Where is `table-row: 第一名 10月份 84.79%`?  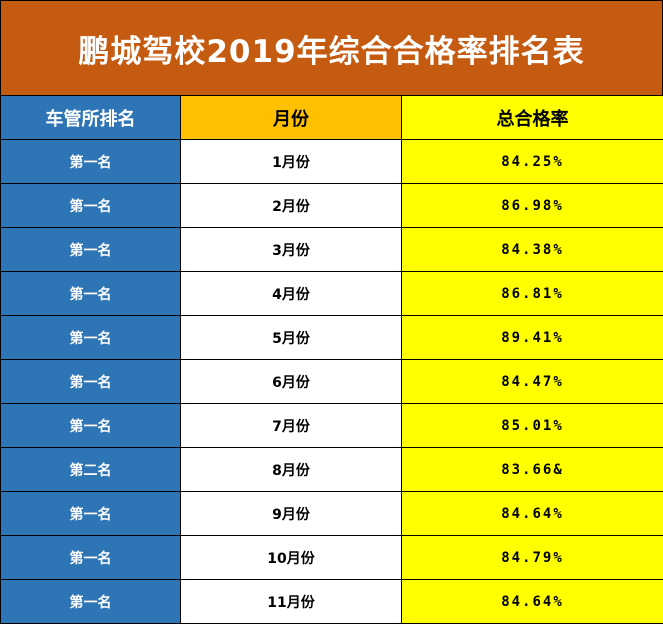 table-row: 第一名 10月份 84.79% is located at coordinates (331, 557).